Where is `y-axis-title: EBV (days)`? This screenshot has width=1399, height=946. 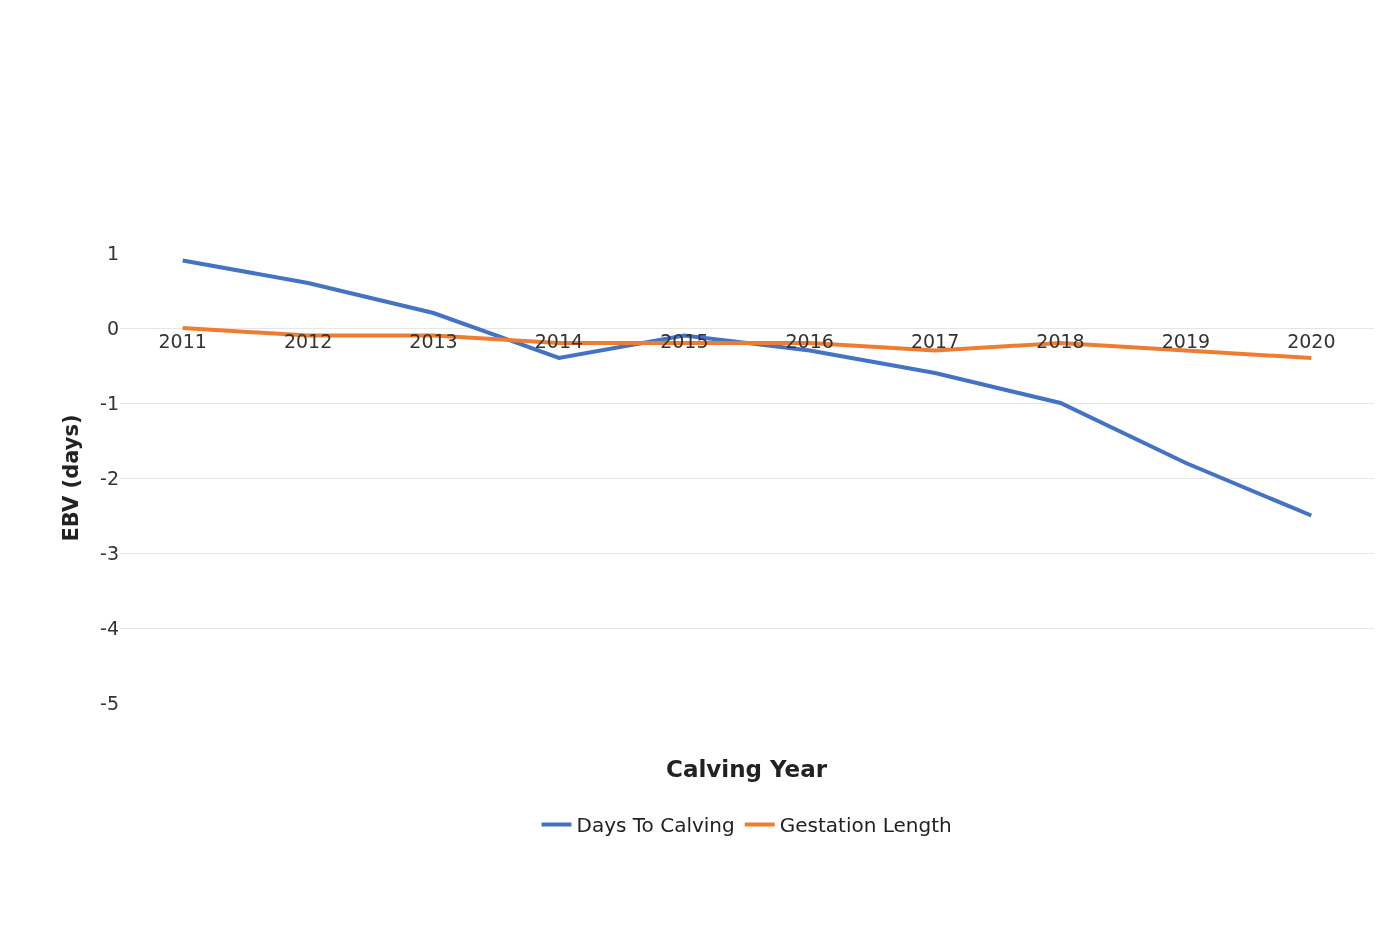 y-axis-title: EBV (days) is located at coordinates (71, 478).